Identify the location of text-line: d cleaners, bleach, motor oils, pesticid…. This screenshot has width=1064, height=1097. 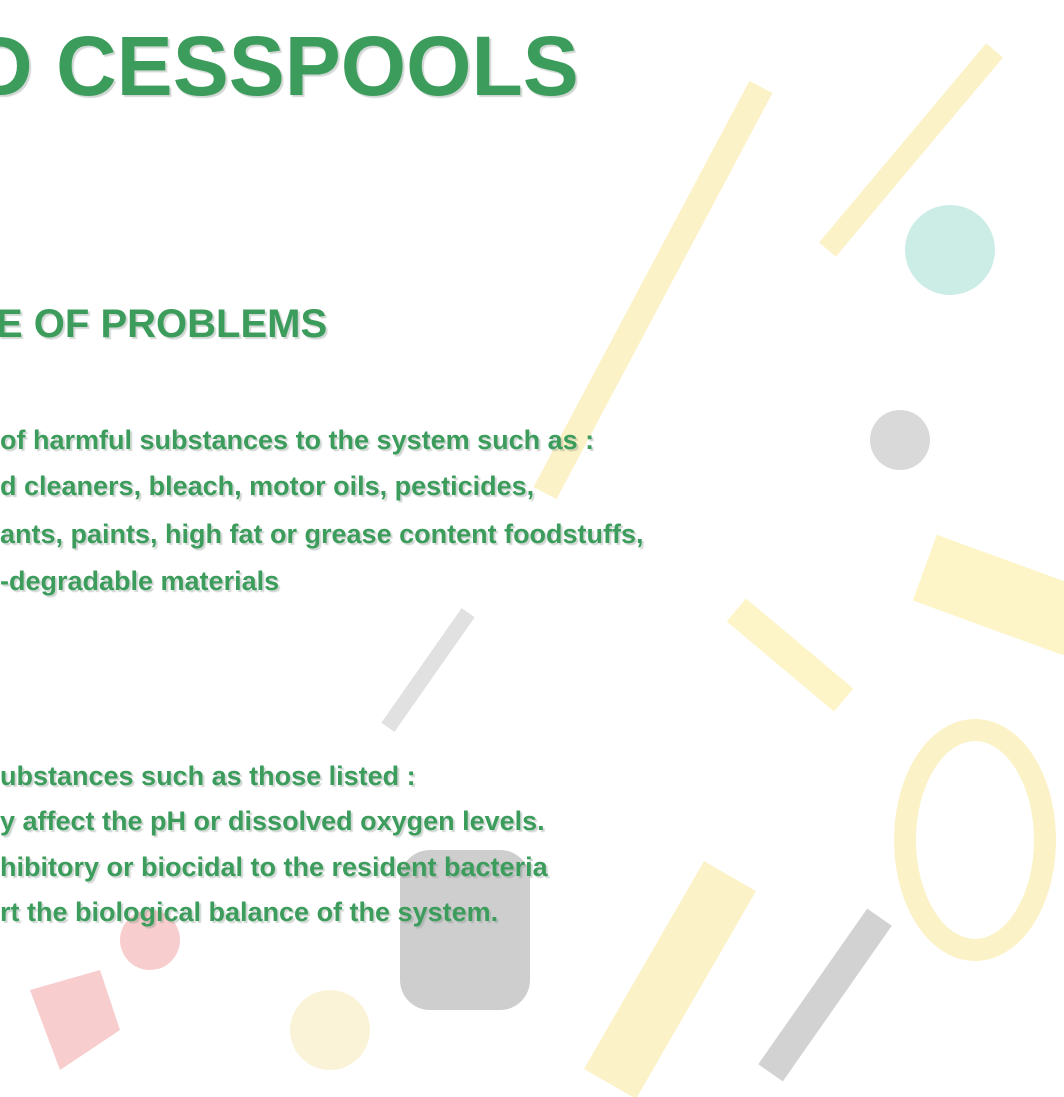
(267, 486).